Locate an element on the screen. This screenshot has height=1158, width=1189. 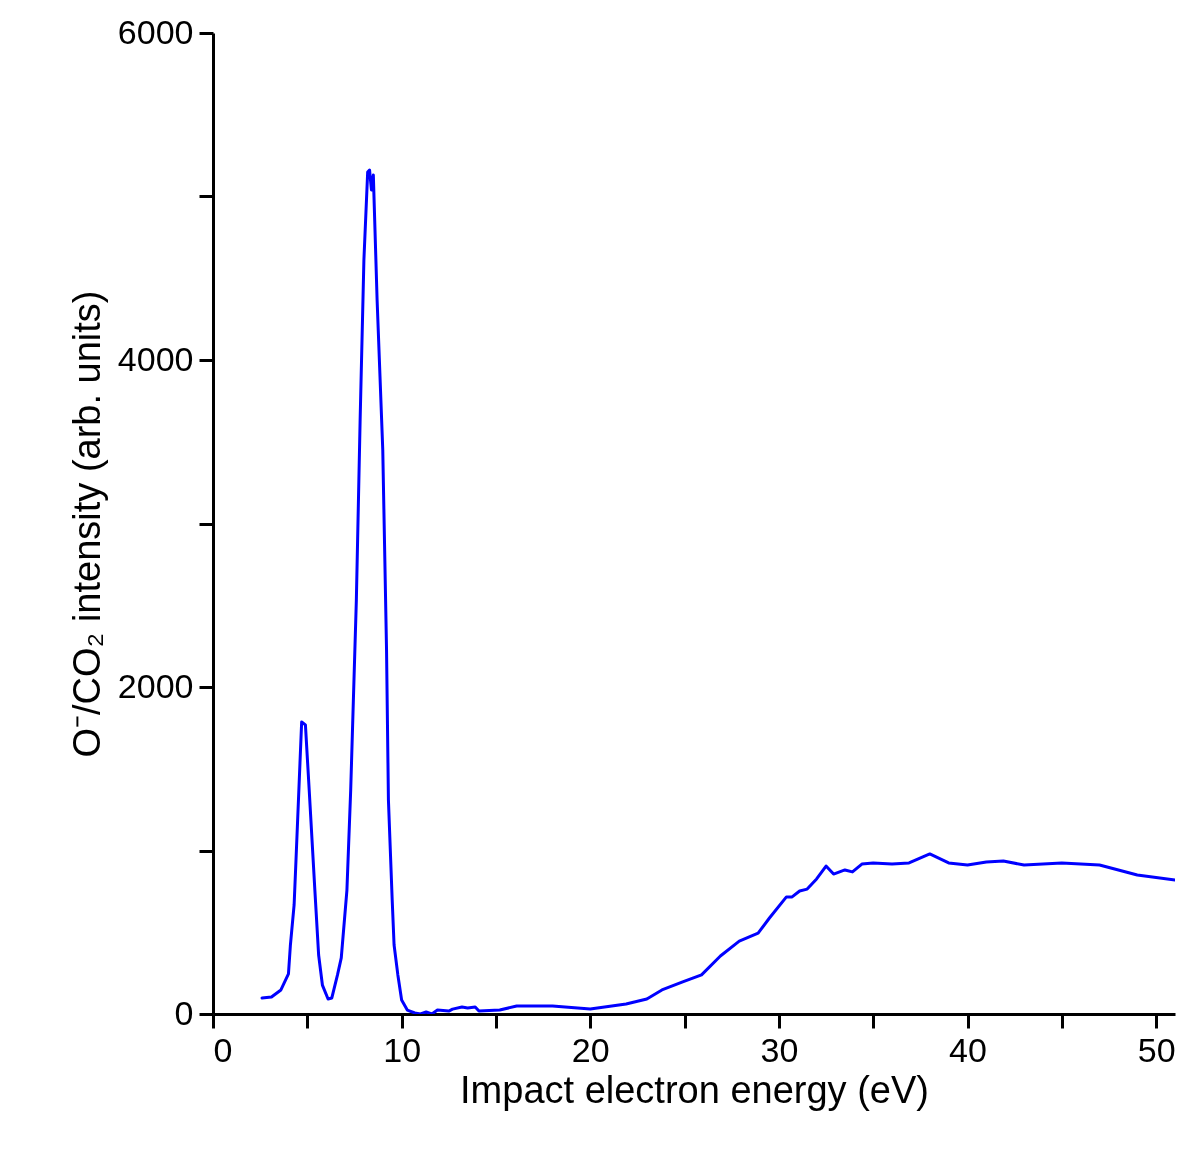
y-tick-label: 0 is located at coordinates (184, 1012).